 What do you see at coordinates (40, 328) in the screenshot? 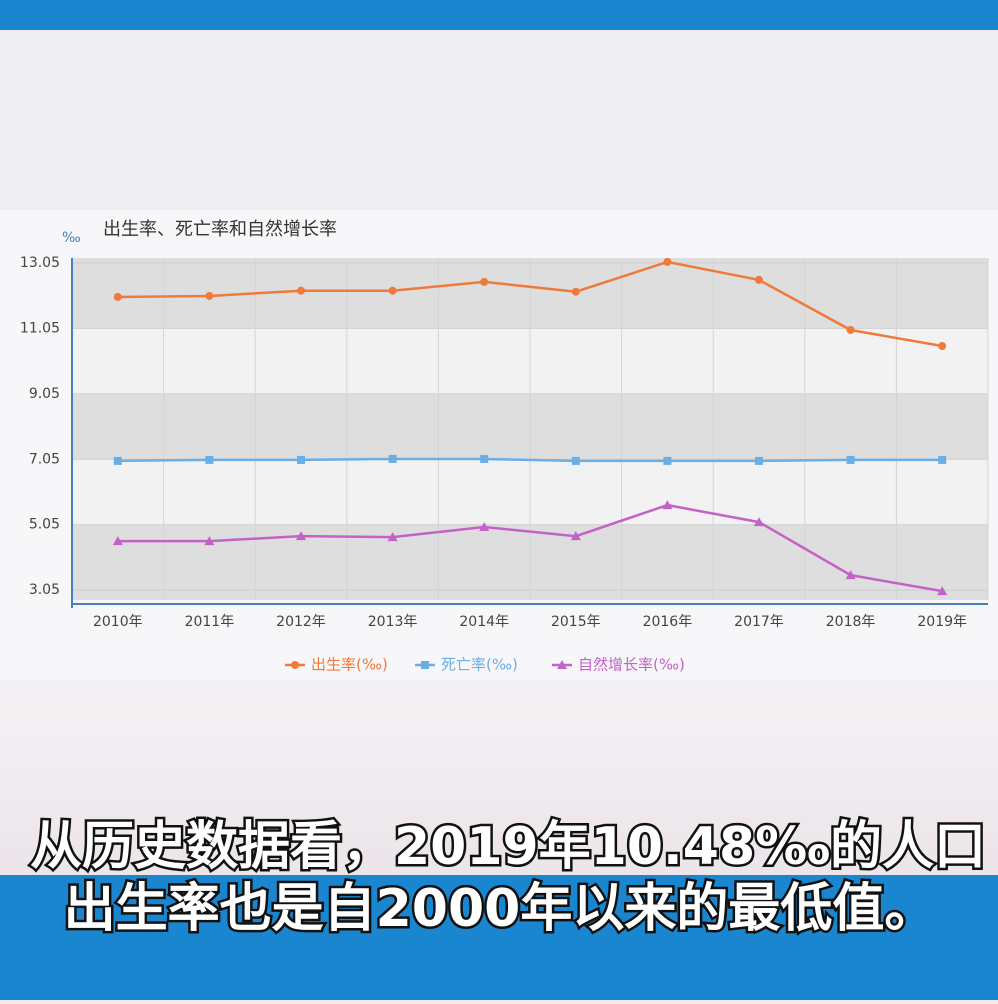
I see `y-tick-label: 11.05` at bounding box center [40, 328].